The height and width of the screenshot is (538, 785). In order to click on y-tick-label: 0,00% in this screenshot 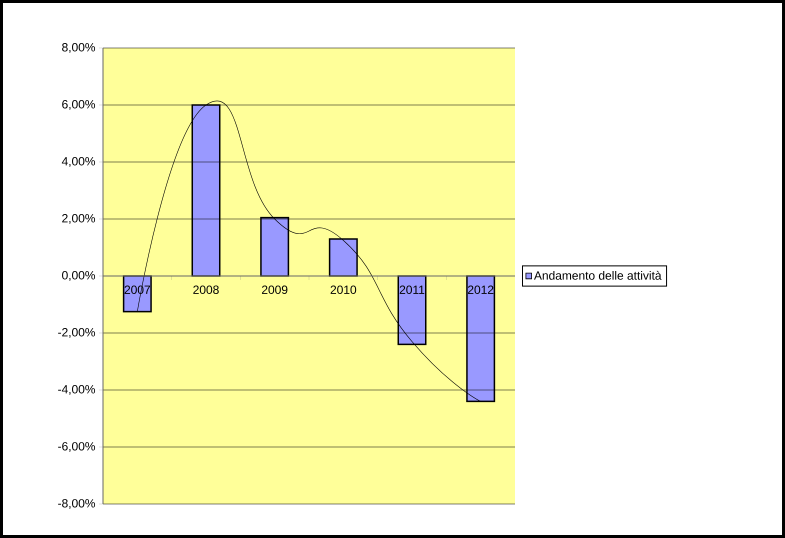, I will do `click(79, 276)`.